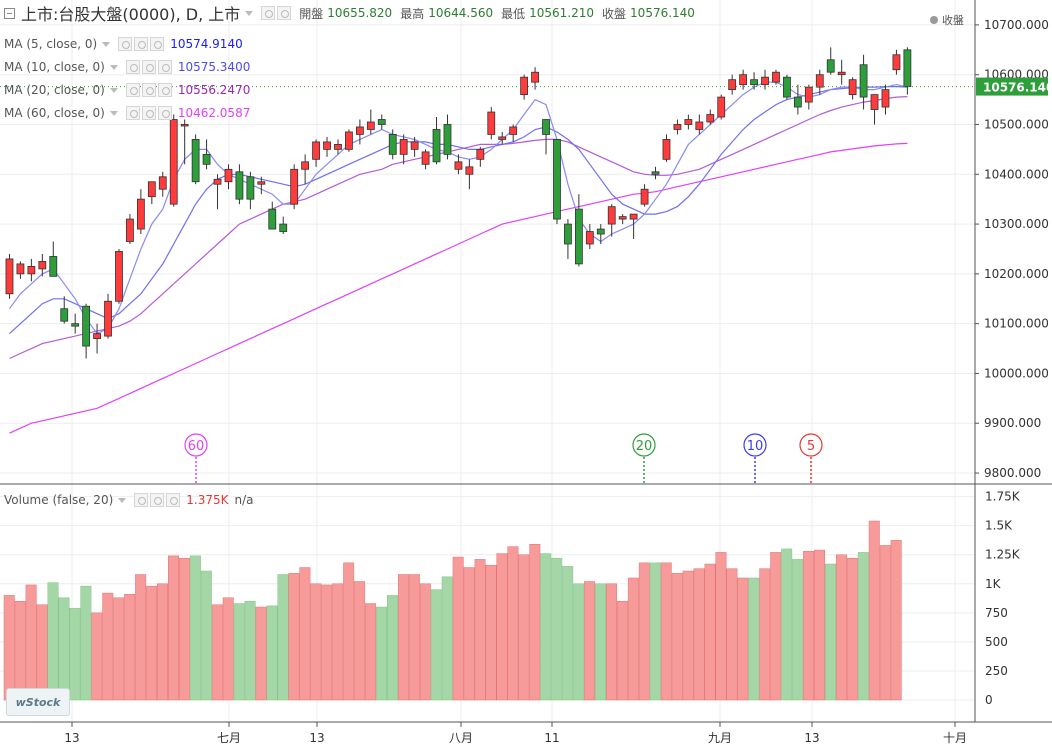 This screenshot has width=1052, height=749. Describe the element at coordinates (412, 13) in the screenshot. I see `high-label: 最高` at that location.